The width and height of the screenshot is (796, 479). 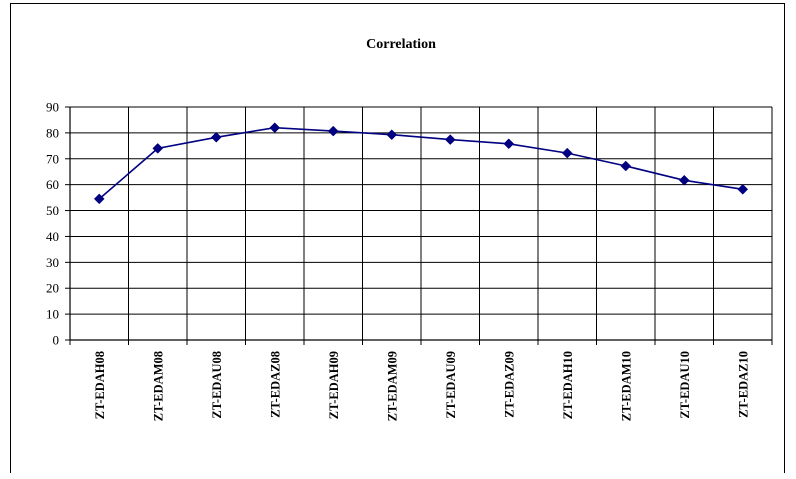 What do you see at coordinates (52, 224) in the screenshot?
I see `y-tick-labels: 0 10 20 30 40 50 60 70 80 90` at bounding box center [52, 224].